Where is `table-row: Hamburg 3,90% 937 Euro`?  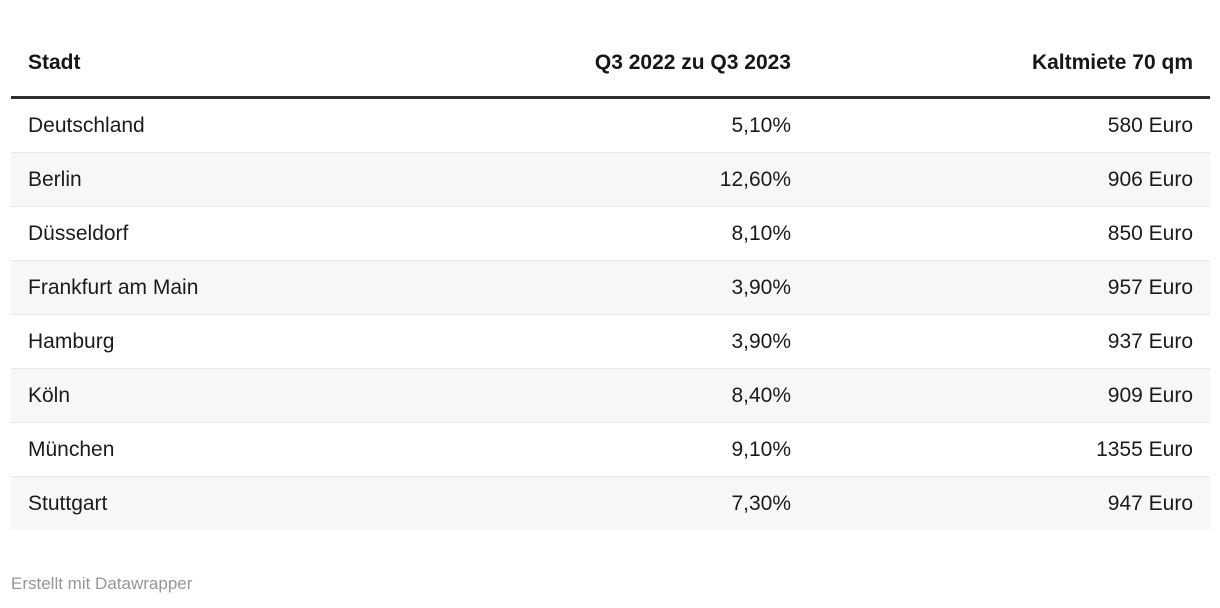
table-row: Hamburg 3,90% 937 Euro is located at coordinates (610, 341).